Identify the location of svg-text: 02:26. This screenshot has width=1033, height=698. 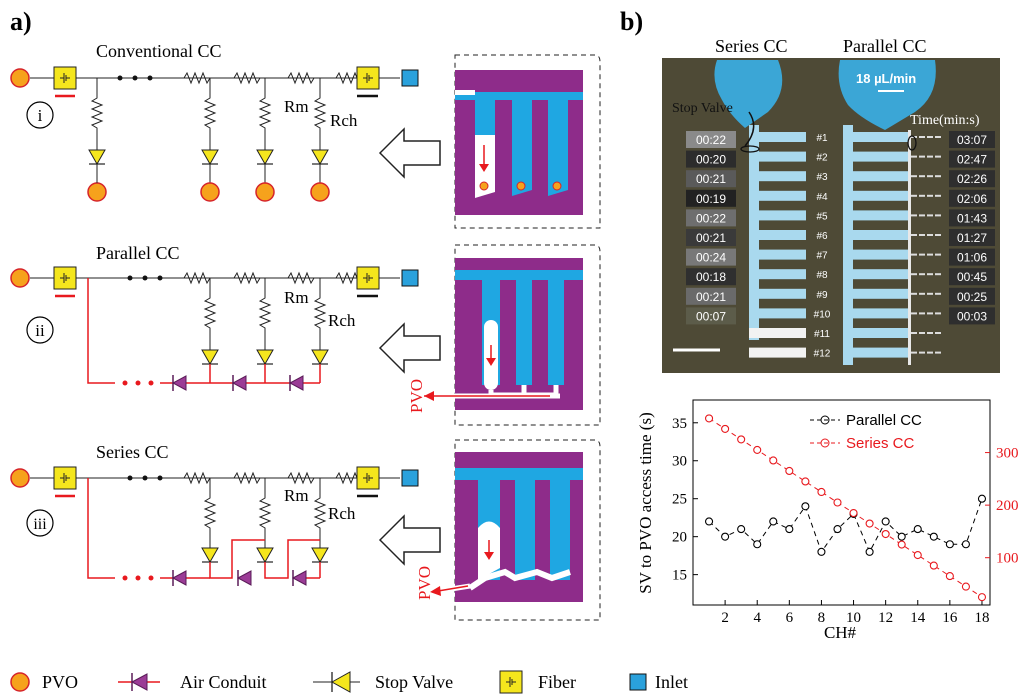
(972, 179).